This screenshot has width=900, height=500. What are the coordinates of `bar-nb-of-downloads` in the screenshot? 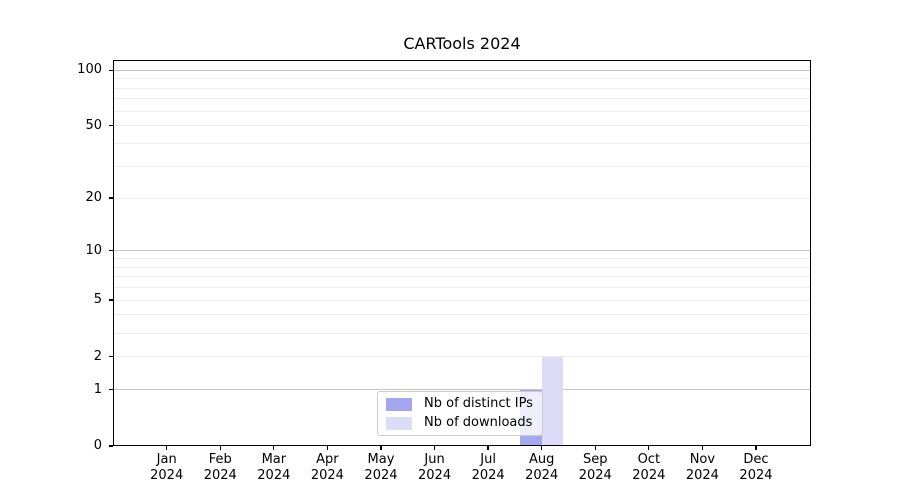 It's located at (552, 401).